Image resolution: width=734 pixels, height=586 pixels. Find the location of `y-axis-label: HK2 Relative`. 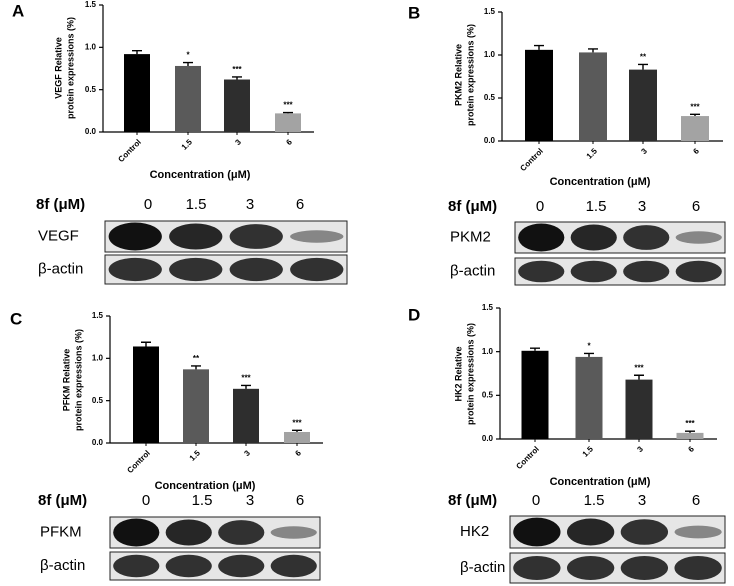

y-axis-label: HK2 Relative is located at coordinates (458, 373).